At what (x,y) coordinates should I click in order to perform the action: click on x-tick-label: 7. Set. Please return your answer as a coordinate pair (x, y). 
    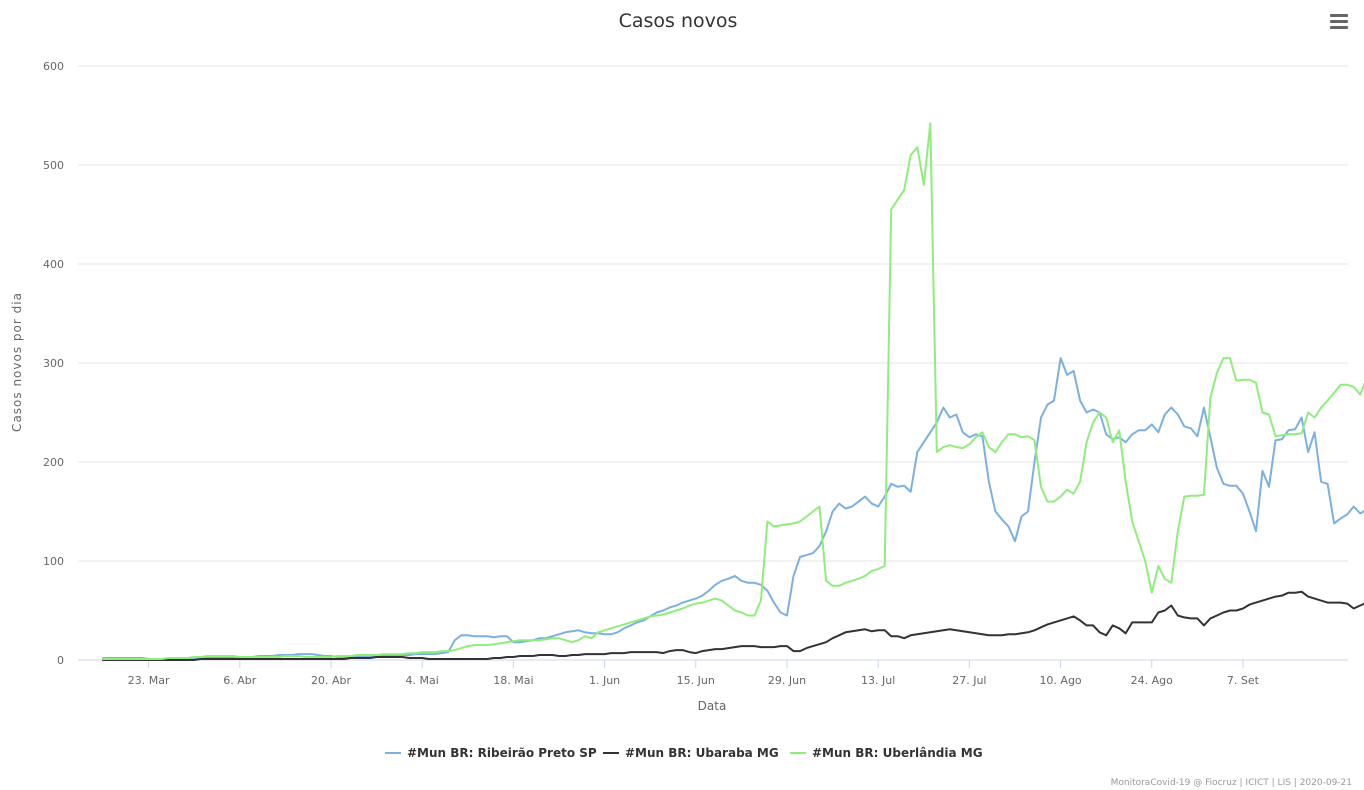
    Looking at the image, I should click on (1243, 680).